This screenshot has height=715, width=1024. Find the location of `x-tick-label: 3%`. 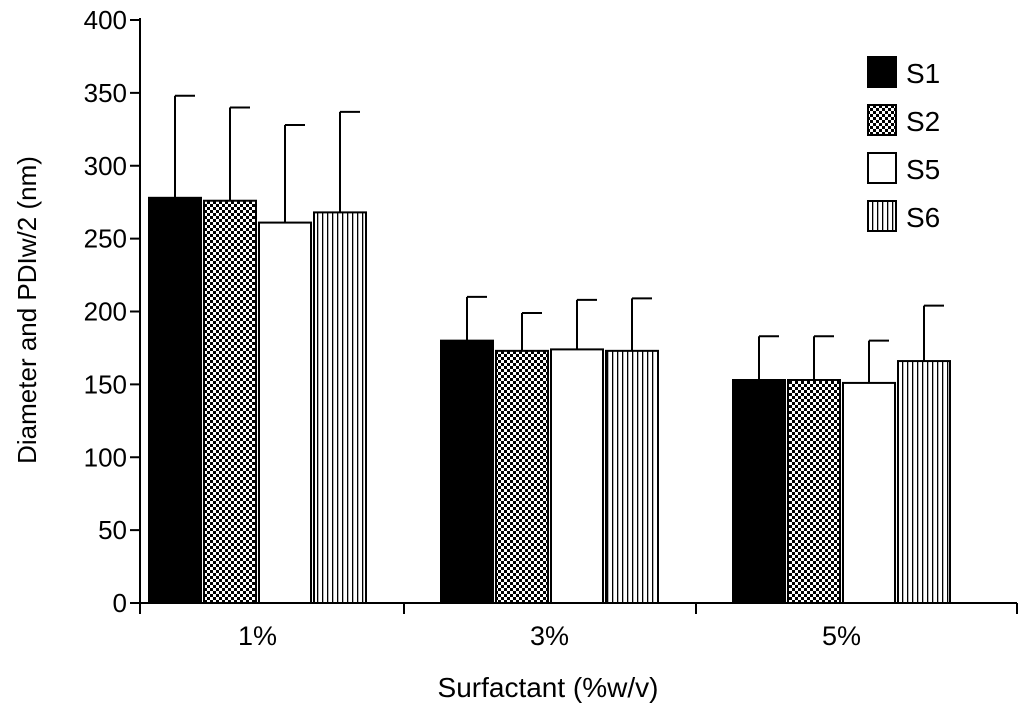

x-tick-label: 3% is located at coordinates (549, 636).